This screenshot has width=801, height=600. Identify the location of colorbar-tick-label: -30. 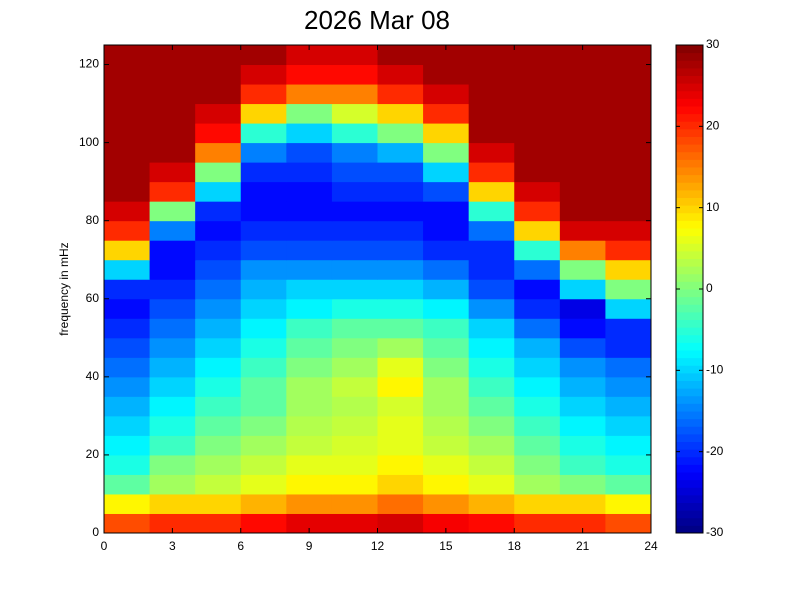
(715, 532).